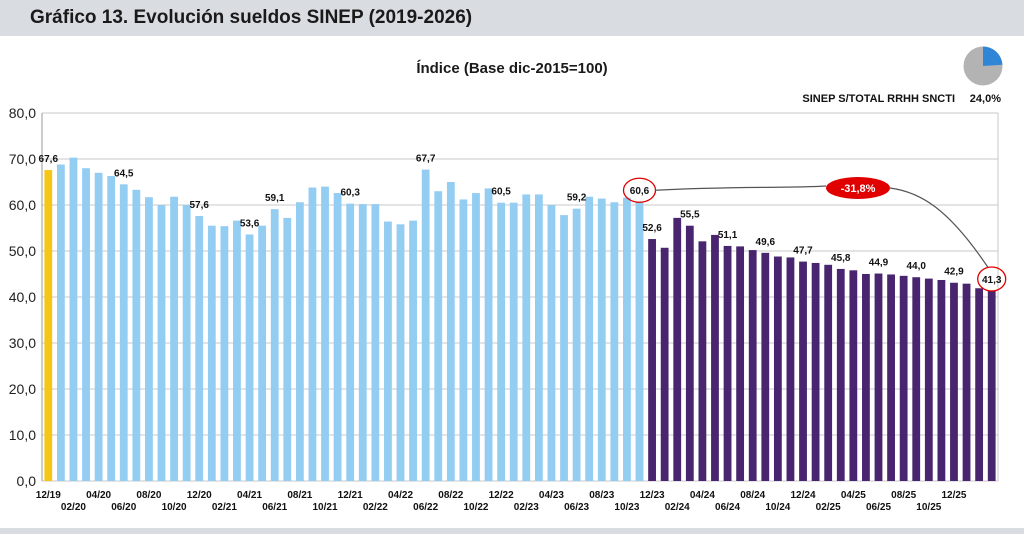 Image resolution: width=1024 pixels, height=534 pixels. Describe the element at coordinates (73, 507) in the screenshot. I see `x-tick-label: 02/20` at that location.